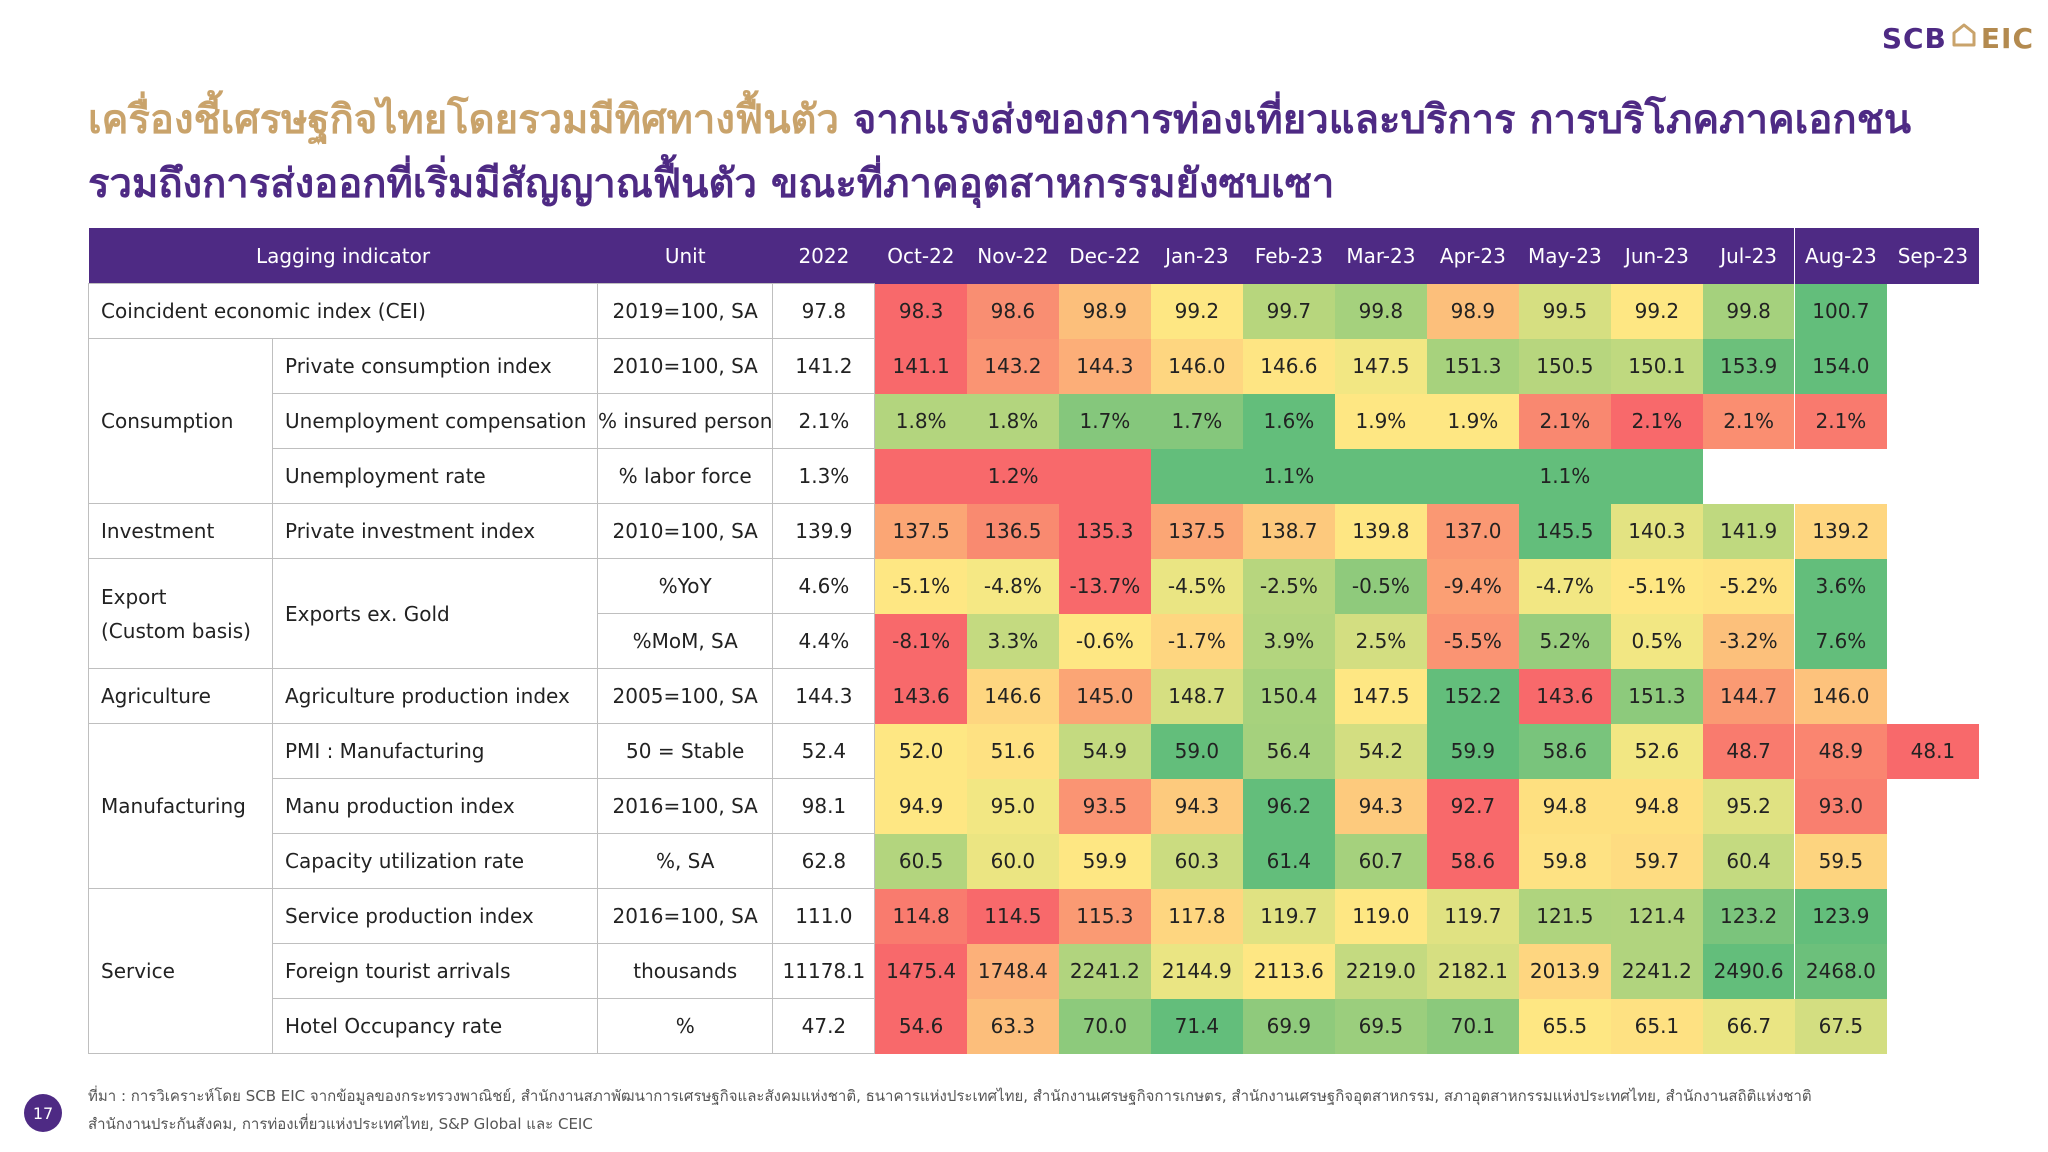  I want to click on indicator-name: Capacity utilization rate, so click(435, 861).